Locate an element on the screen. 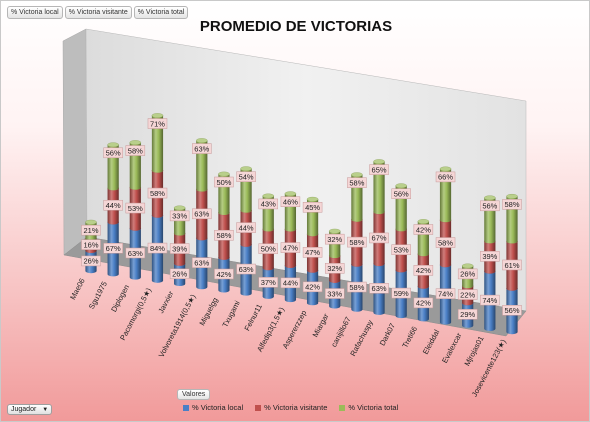 This screenshot has height=422, width=590. data-label-7-series-2: 58% is located at coordinates (224, 235).